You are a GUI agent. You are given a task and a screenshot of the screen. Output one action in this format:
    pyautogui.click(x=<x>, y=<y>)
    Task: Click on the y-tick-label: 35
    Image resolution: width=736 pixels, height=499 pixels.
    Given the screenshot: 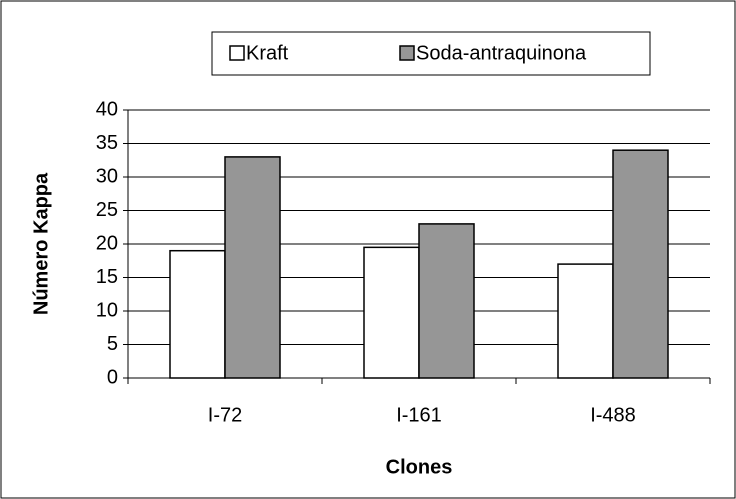 What is the action you would take?
    pyautogui.click(x=107, y=143)
    